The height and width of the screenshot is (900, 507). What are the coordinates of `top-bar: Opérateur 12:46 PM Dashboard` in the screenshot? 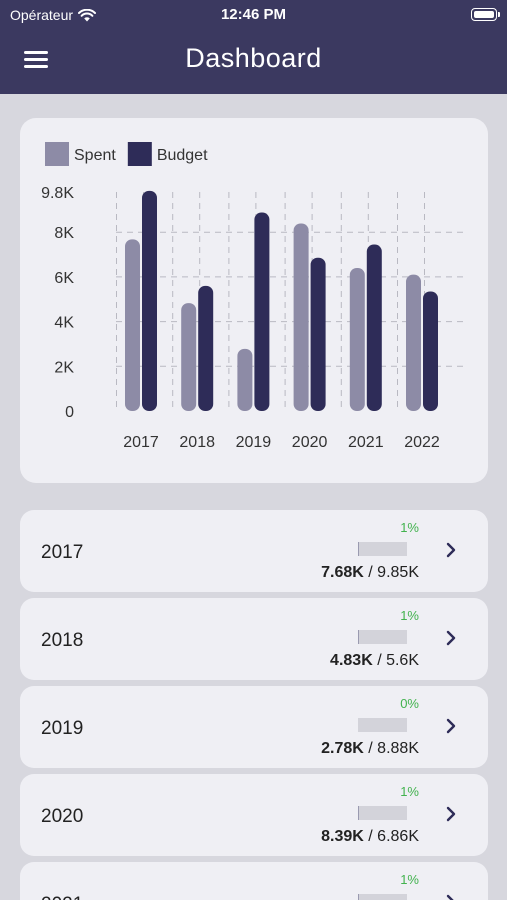 It's located at (253, 47).